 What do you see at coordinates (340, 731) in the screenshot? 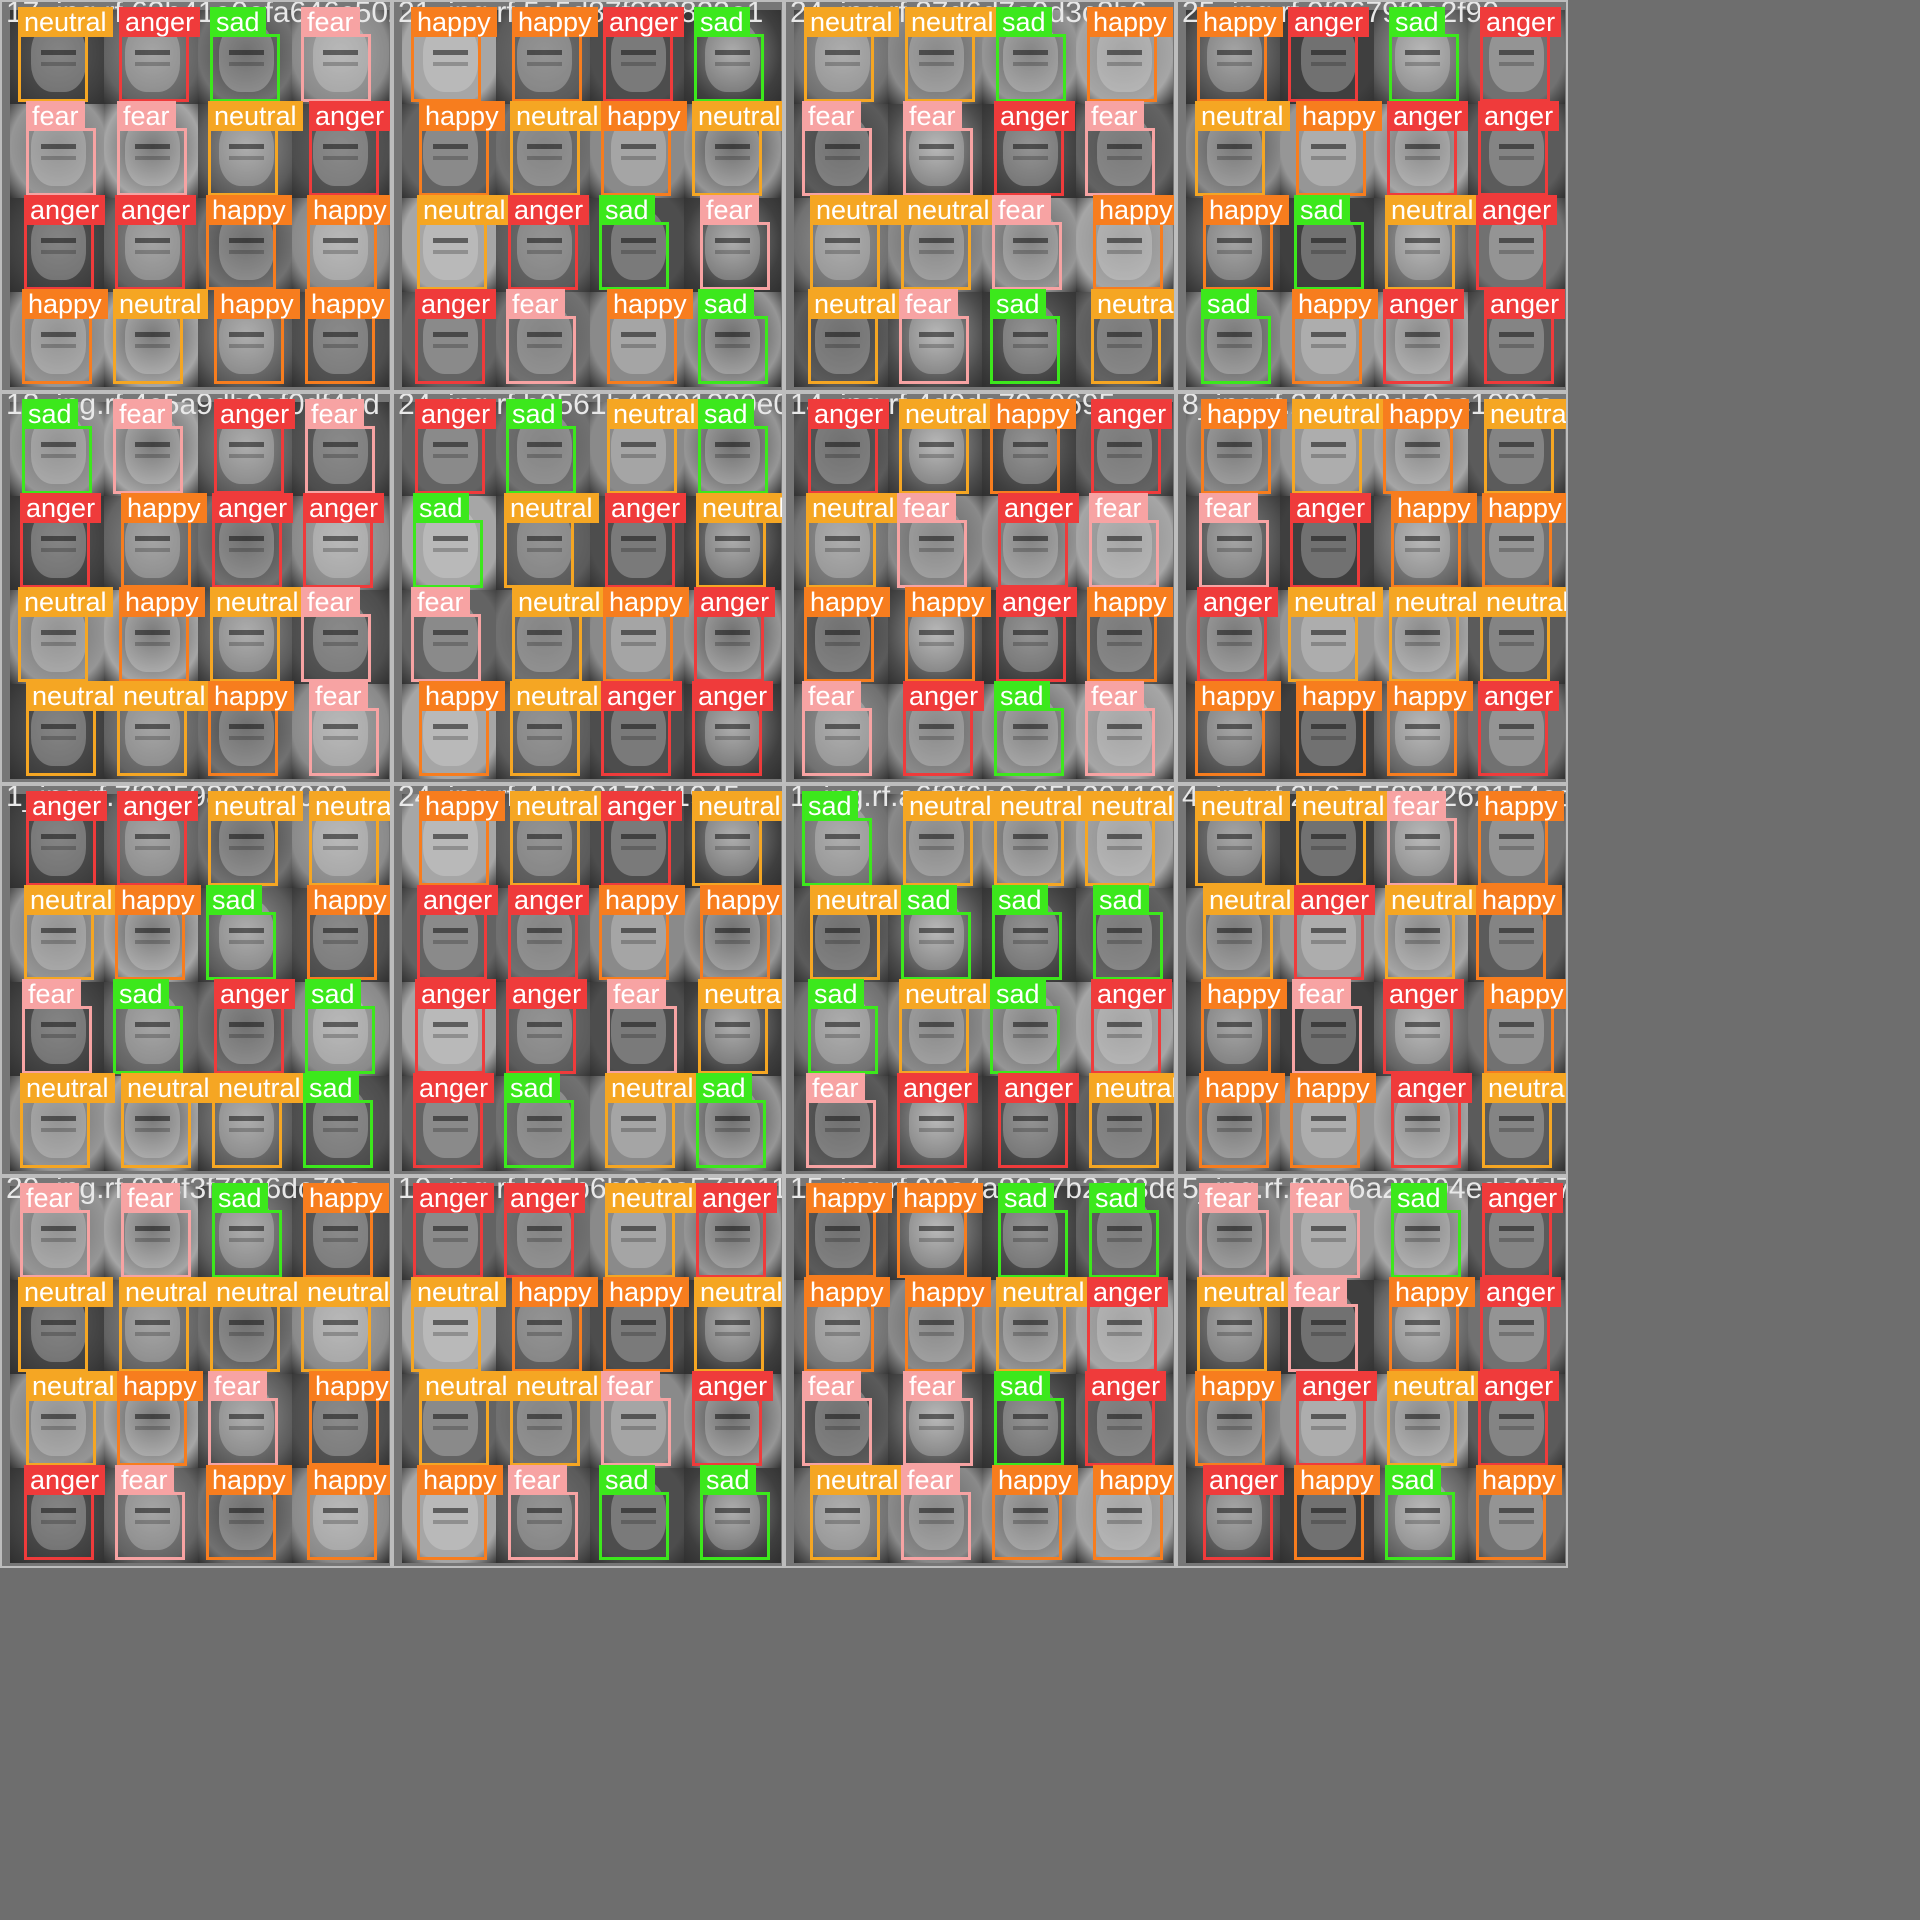
I see `face-image` at bounding box center [340, 731].